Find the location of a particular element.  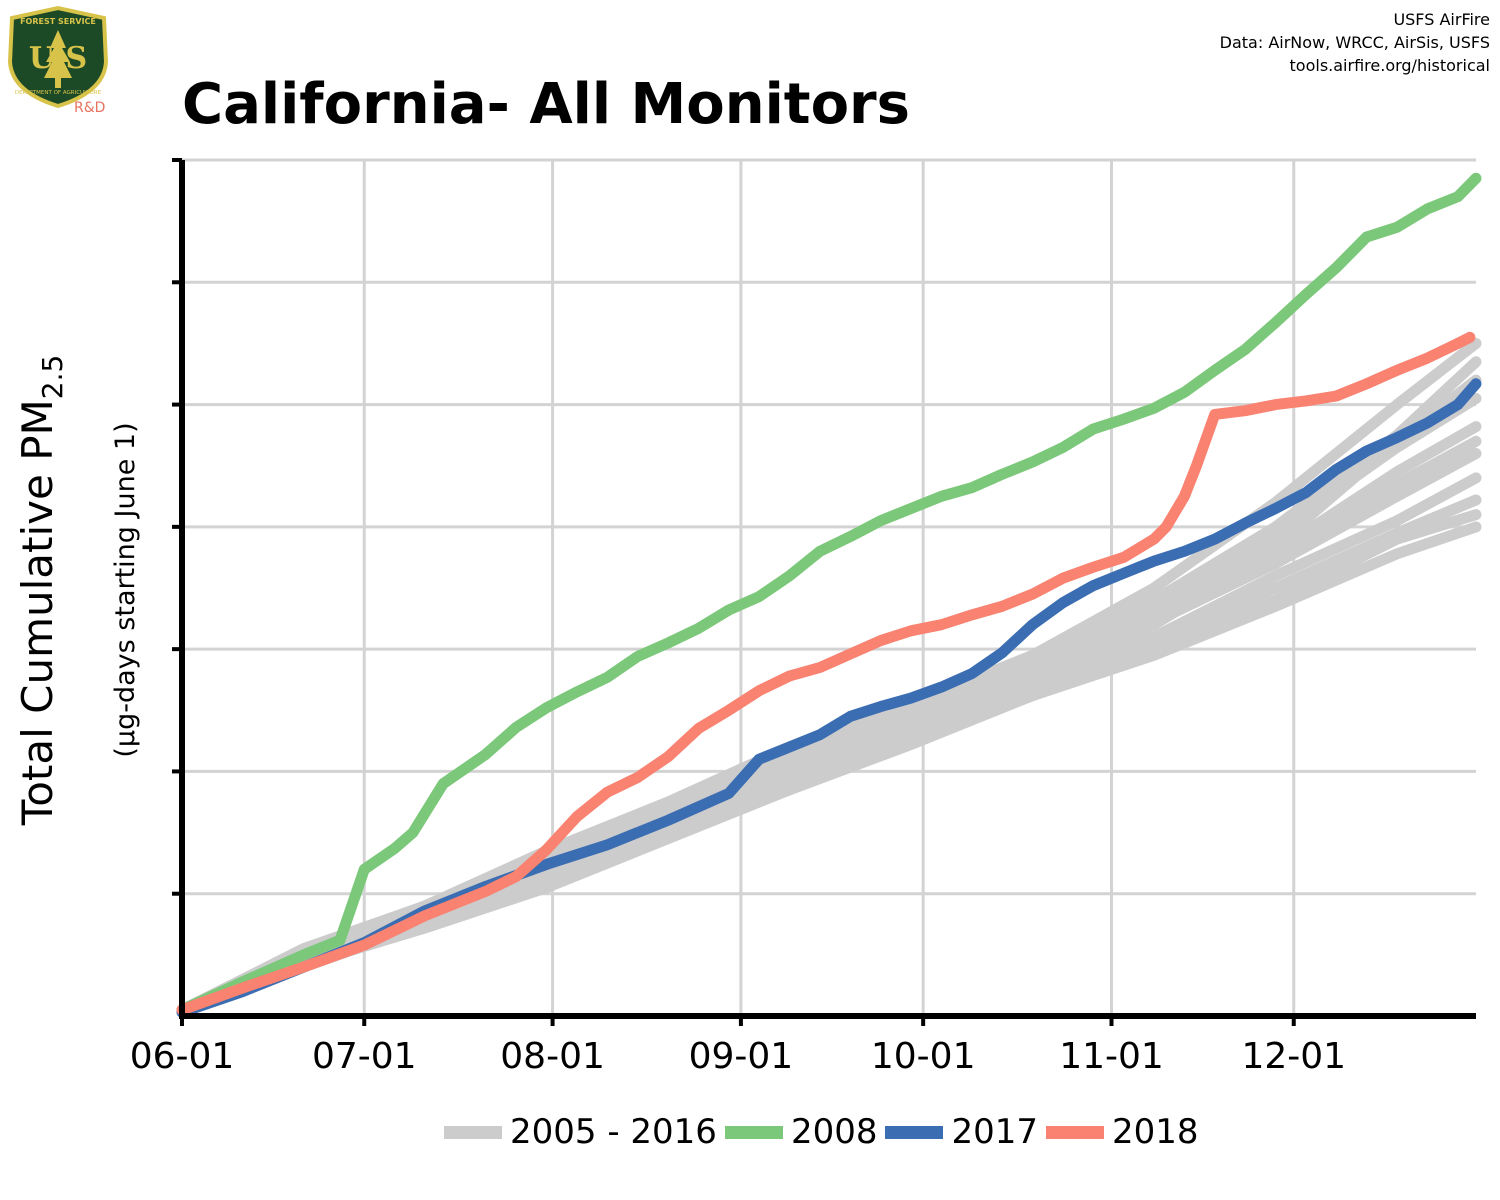

y-axis-sublabel: (µg-days starting June 1) is located at coordinates (125, 589).